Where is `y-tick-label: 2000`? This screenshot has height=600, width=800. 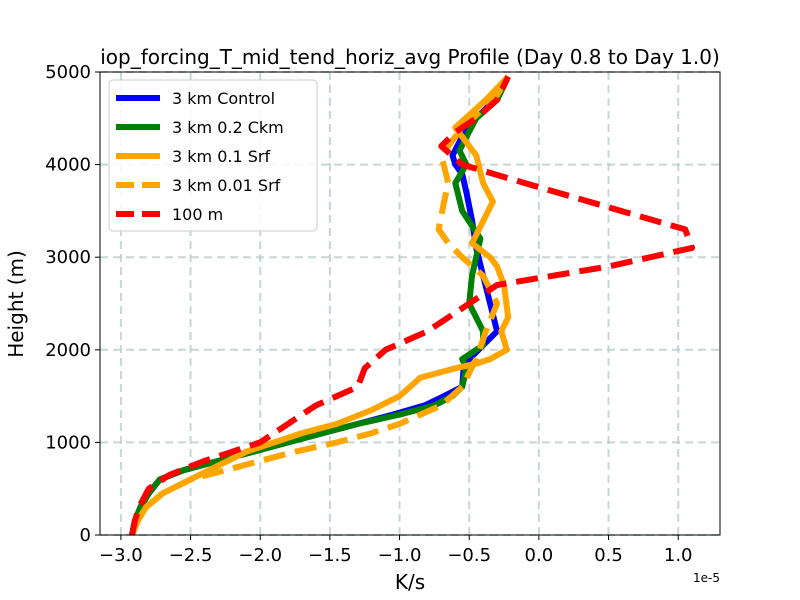 y-tick-label: 2000 is located at coordinates (68, 350).